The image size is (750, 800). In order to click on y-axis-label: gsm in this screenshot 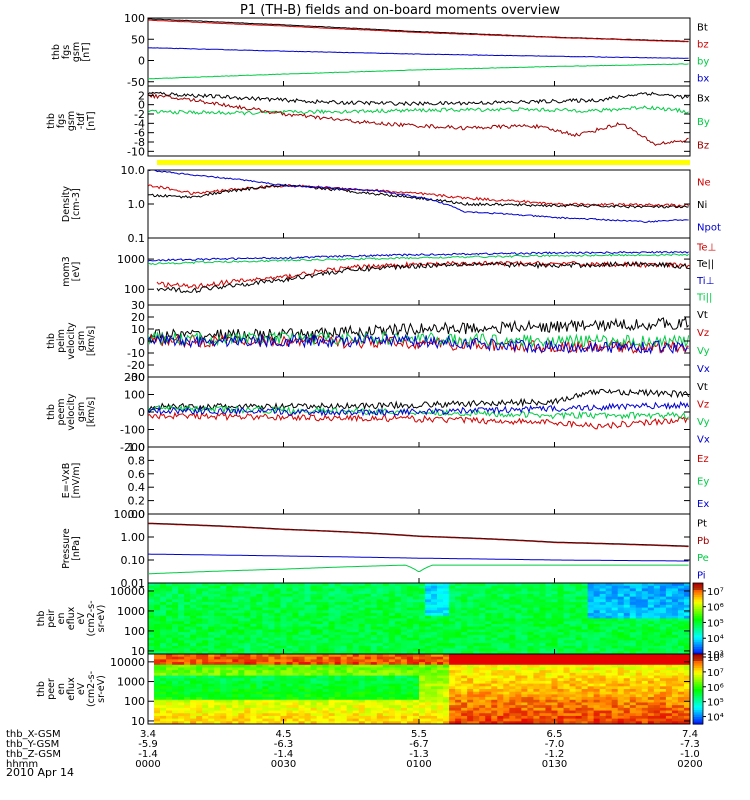, I will do `click(71, 121)`.